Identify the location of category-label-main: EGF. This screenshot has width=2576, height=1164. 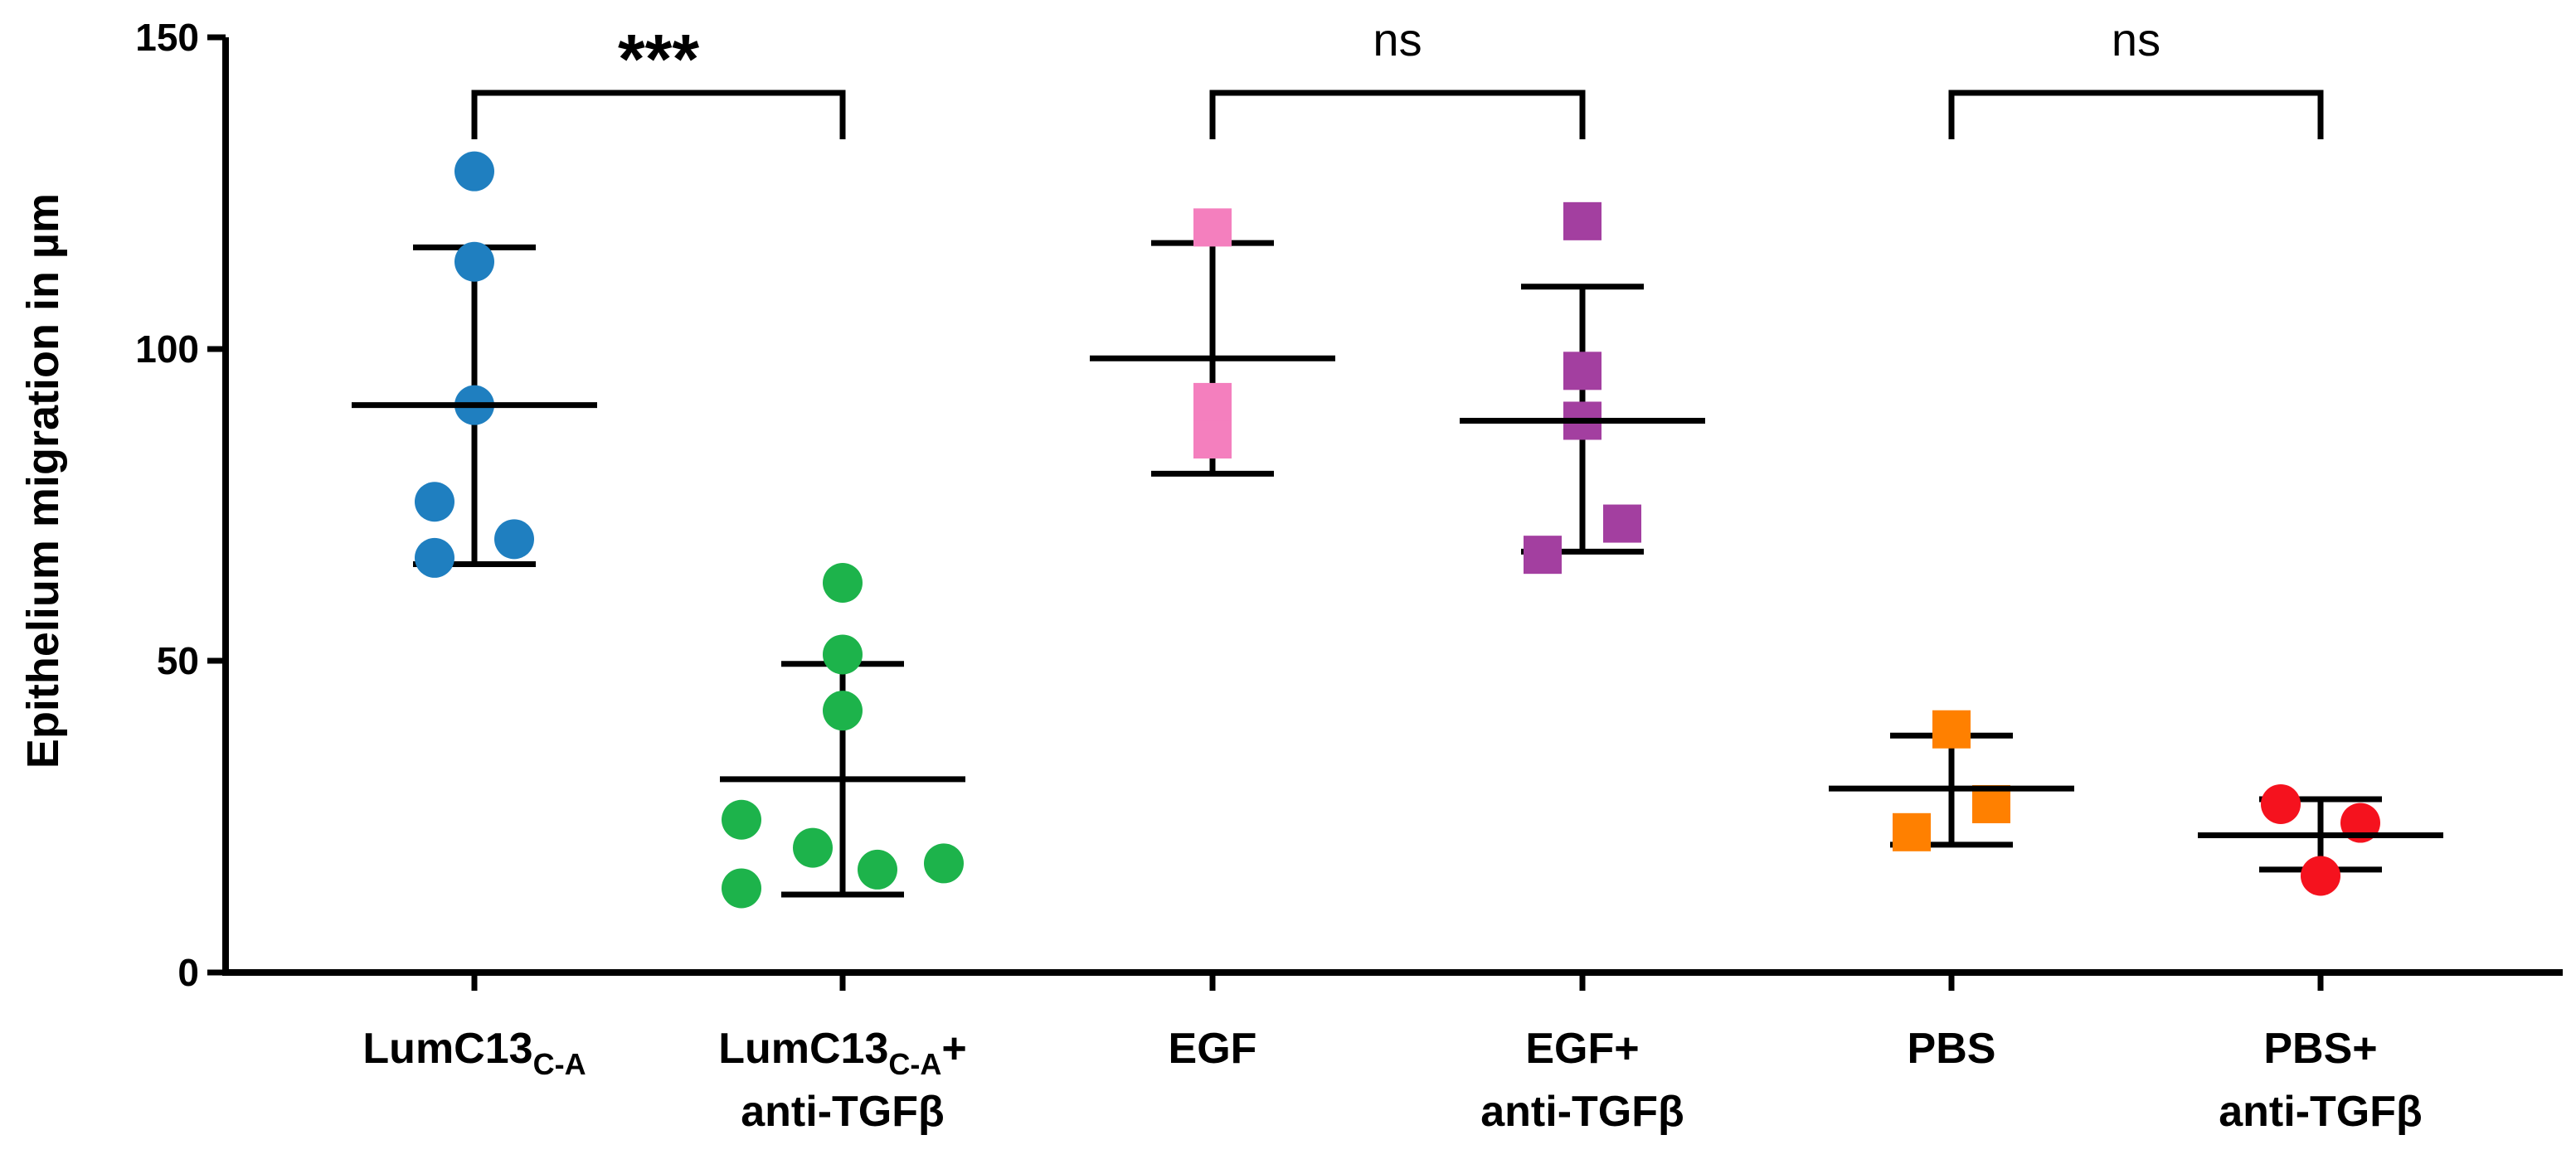
(1213, 1049).